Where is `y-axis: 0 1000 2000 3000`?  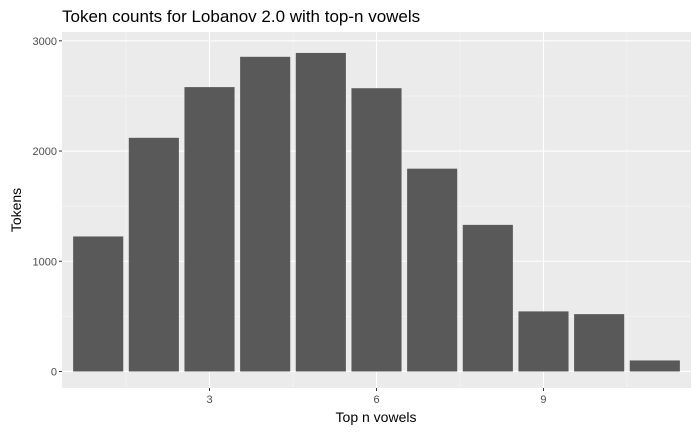
y-axis: 0 1000 2000 3000 is located at coordinates (47, 207).